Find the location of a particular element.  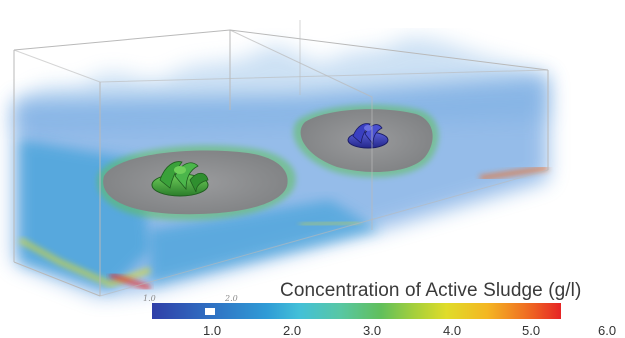

legend-ghost-label-2: 2.0 is located at coordinates (231, 298).